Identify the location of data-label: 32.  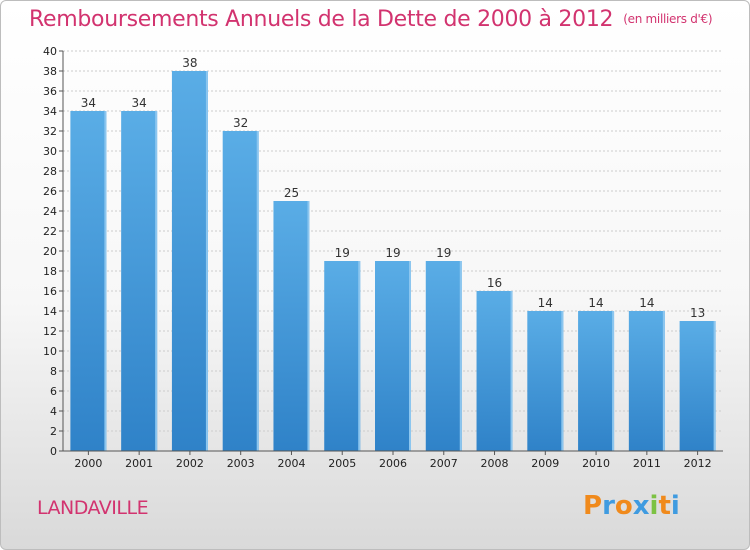
(240, 123).